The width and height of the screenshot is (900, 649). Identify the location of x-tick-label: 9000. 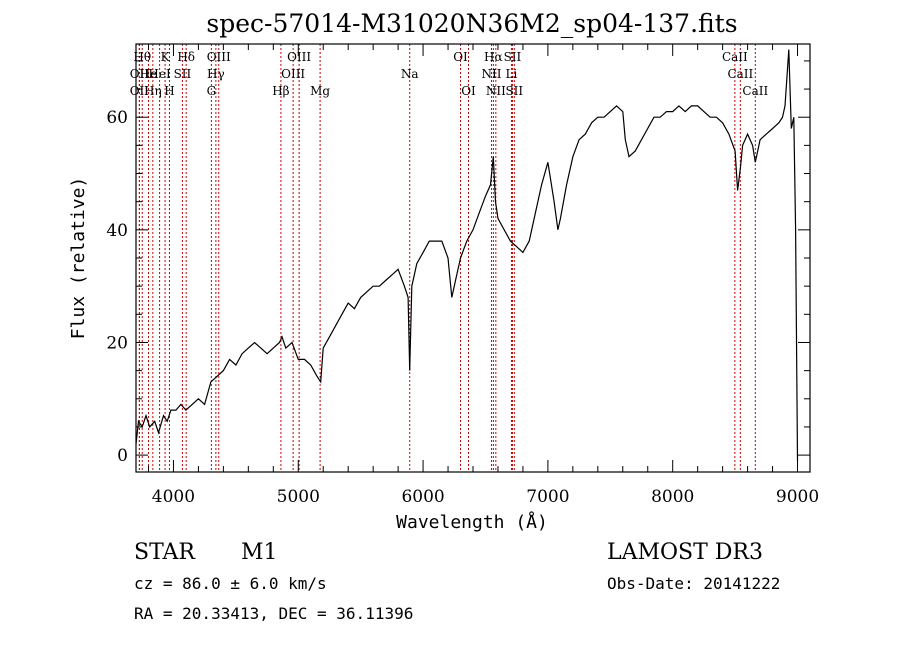
(797, 497).